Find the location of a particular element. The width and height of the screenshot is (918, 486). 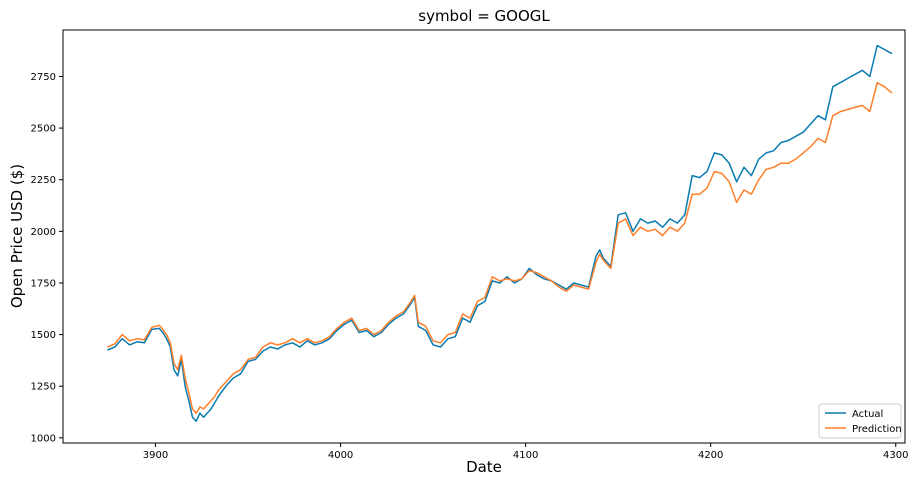

x-tick-label: 3900 is located at coordinates (155, 455).